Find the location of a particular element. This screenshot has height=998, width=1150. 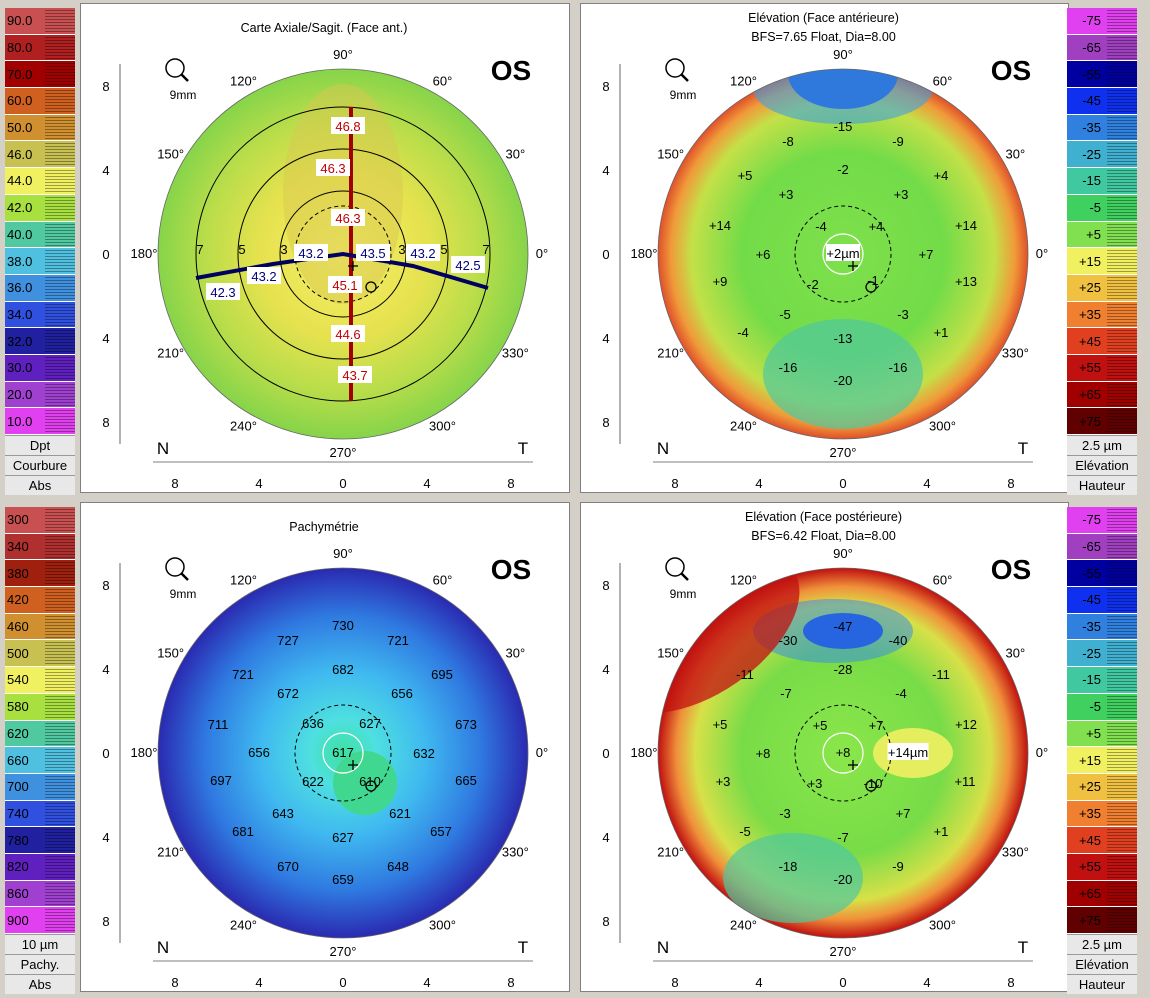

legend-swatch: 300 is located at coordinates (40, 520).